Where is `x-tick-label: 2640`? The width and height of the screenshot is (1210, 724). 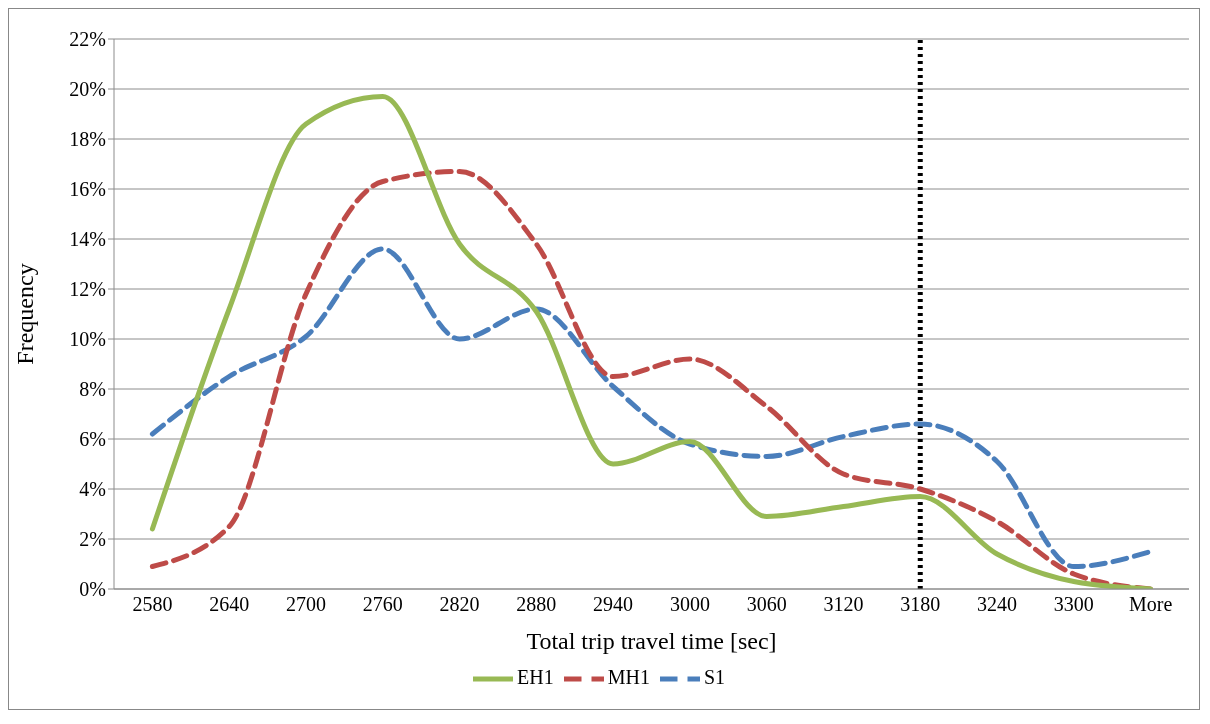
x-tick-label: 2640 is located at coordinates (229, 604).